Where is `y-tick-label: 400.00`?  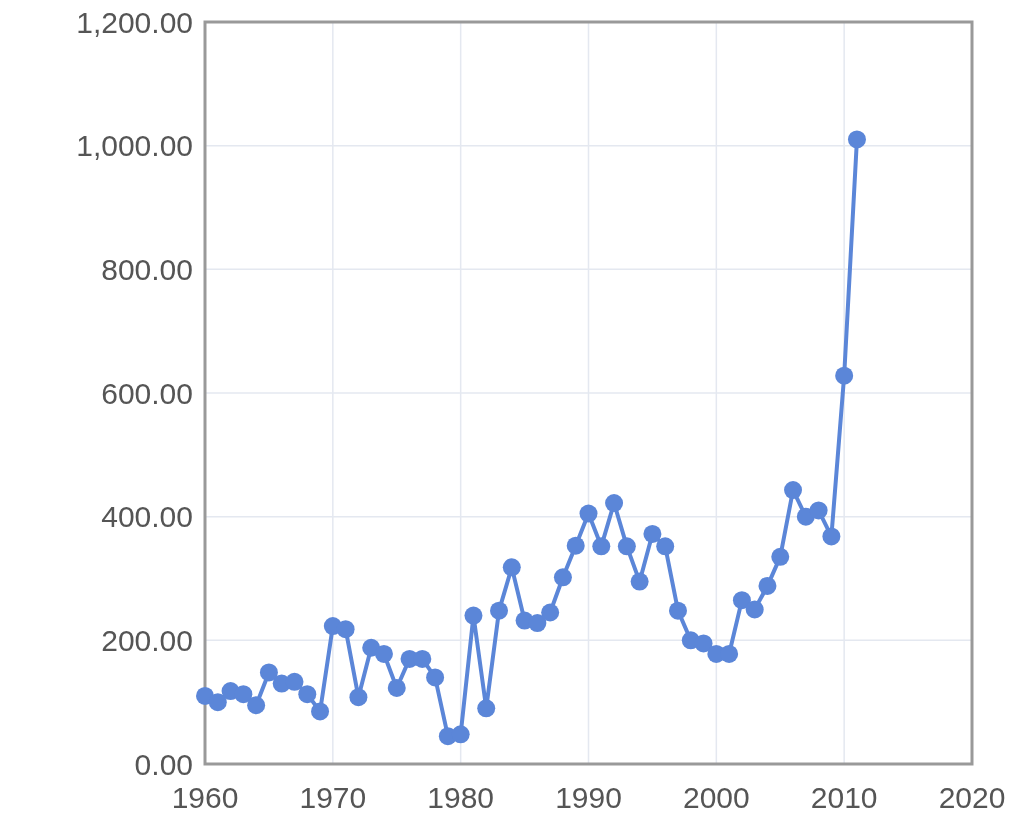
y-tick-label: 400.00 is located at coordinates (147, 517).